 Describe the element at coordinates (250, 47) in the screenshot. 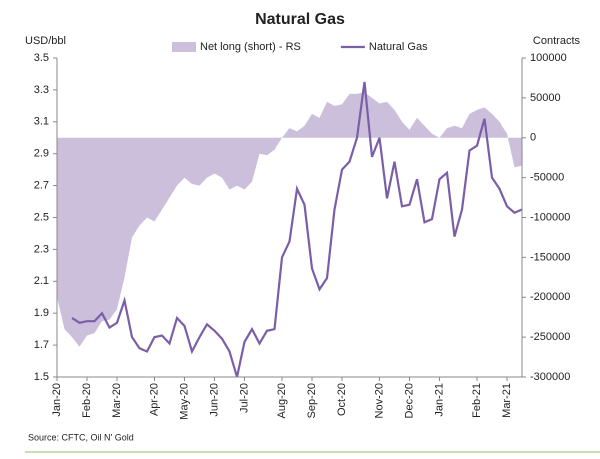

I see `legend-label: Net long (short) - RS` at that location.